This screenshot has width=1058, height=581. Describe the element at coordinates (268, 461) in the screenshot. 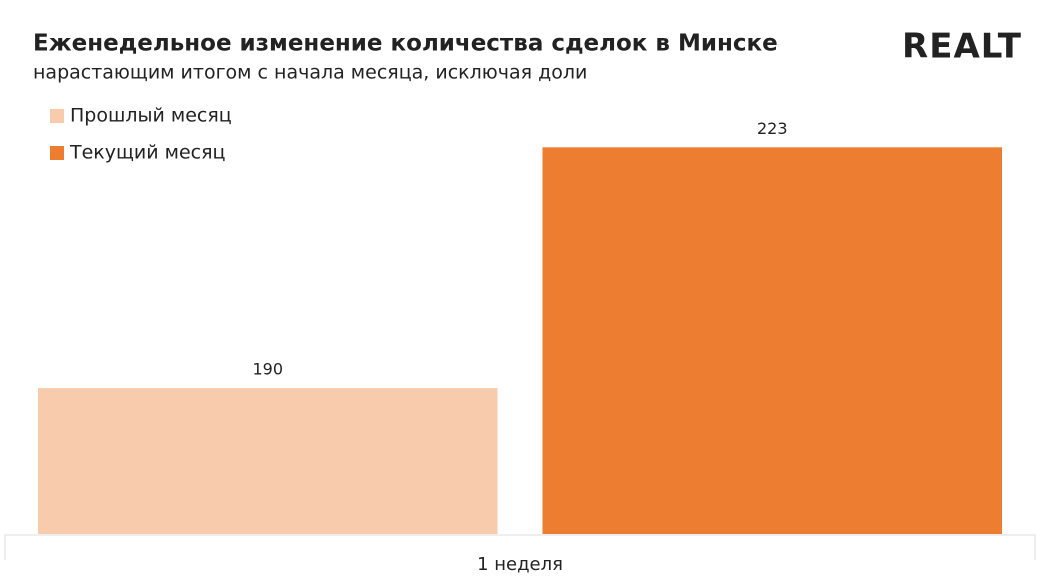

I see `bar` at that location.